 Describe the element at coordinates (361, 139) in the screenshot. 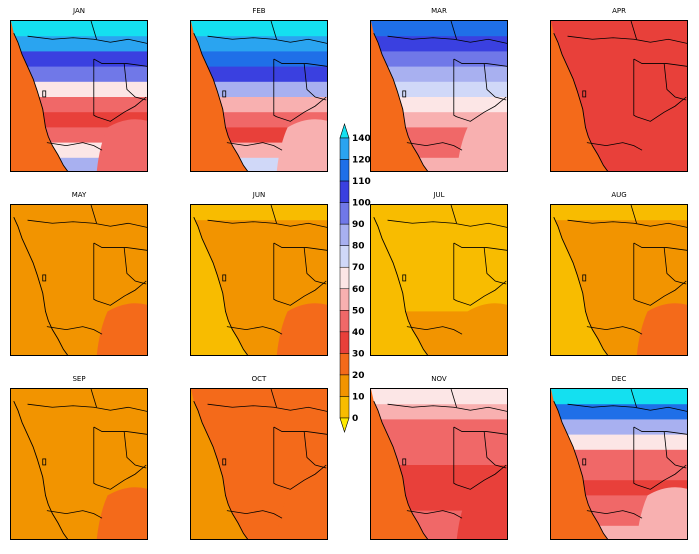

I see `colorbar-tick-label: 140` at that location.